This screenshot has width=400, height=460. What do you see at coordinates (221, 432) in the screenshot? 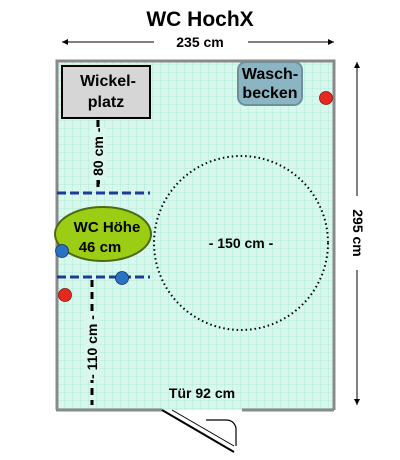
I see `door-handle` at bounding box center [221, 432].